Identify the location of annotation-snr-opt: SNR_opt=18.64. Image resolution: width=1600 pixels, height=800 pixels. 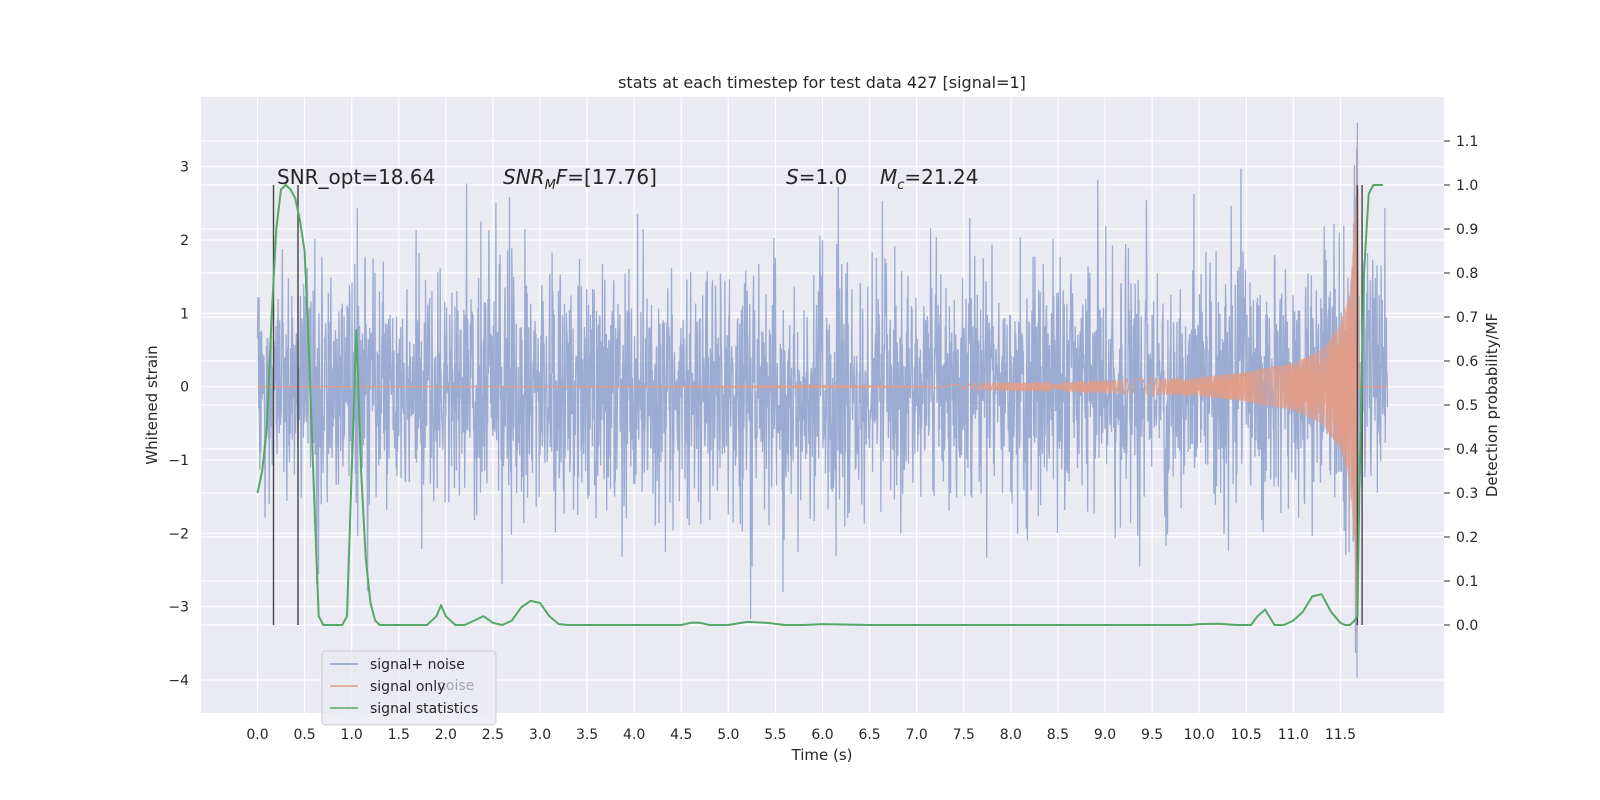
(356, 177).